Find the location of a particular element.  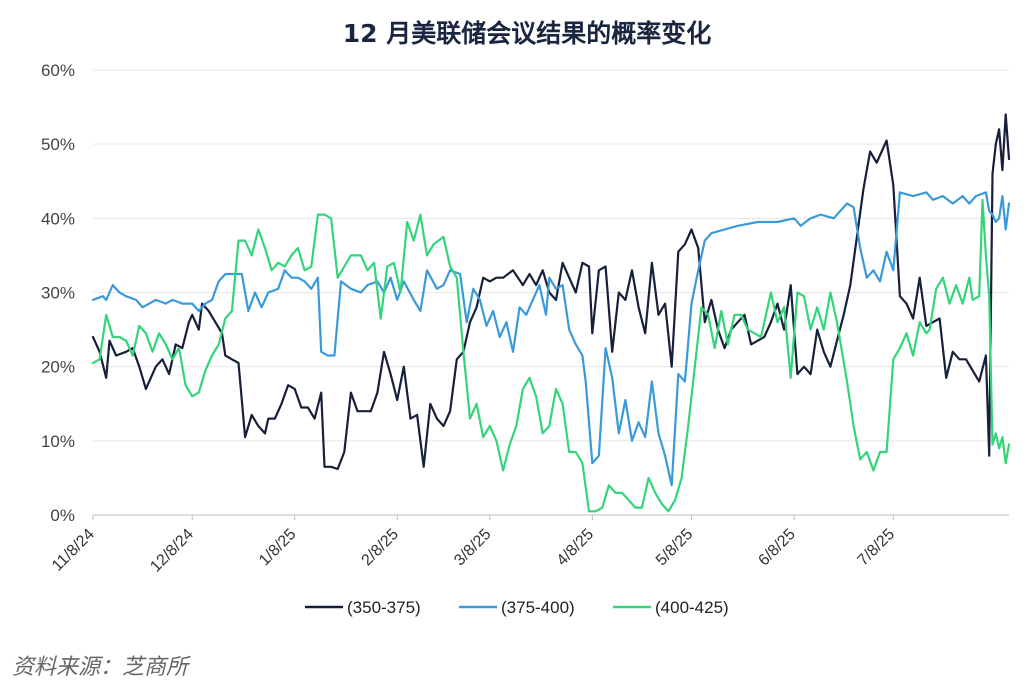

x-tick-label: 2/8/25 is located at coordinates (381, 548).